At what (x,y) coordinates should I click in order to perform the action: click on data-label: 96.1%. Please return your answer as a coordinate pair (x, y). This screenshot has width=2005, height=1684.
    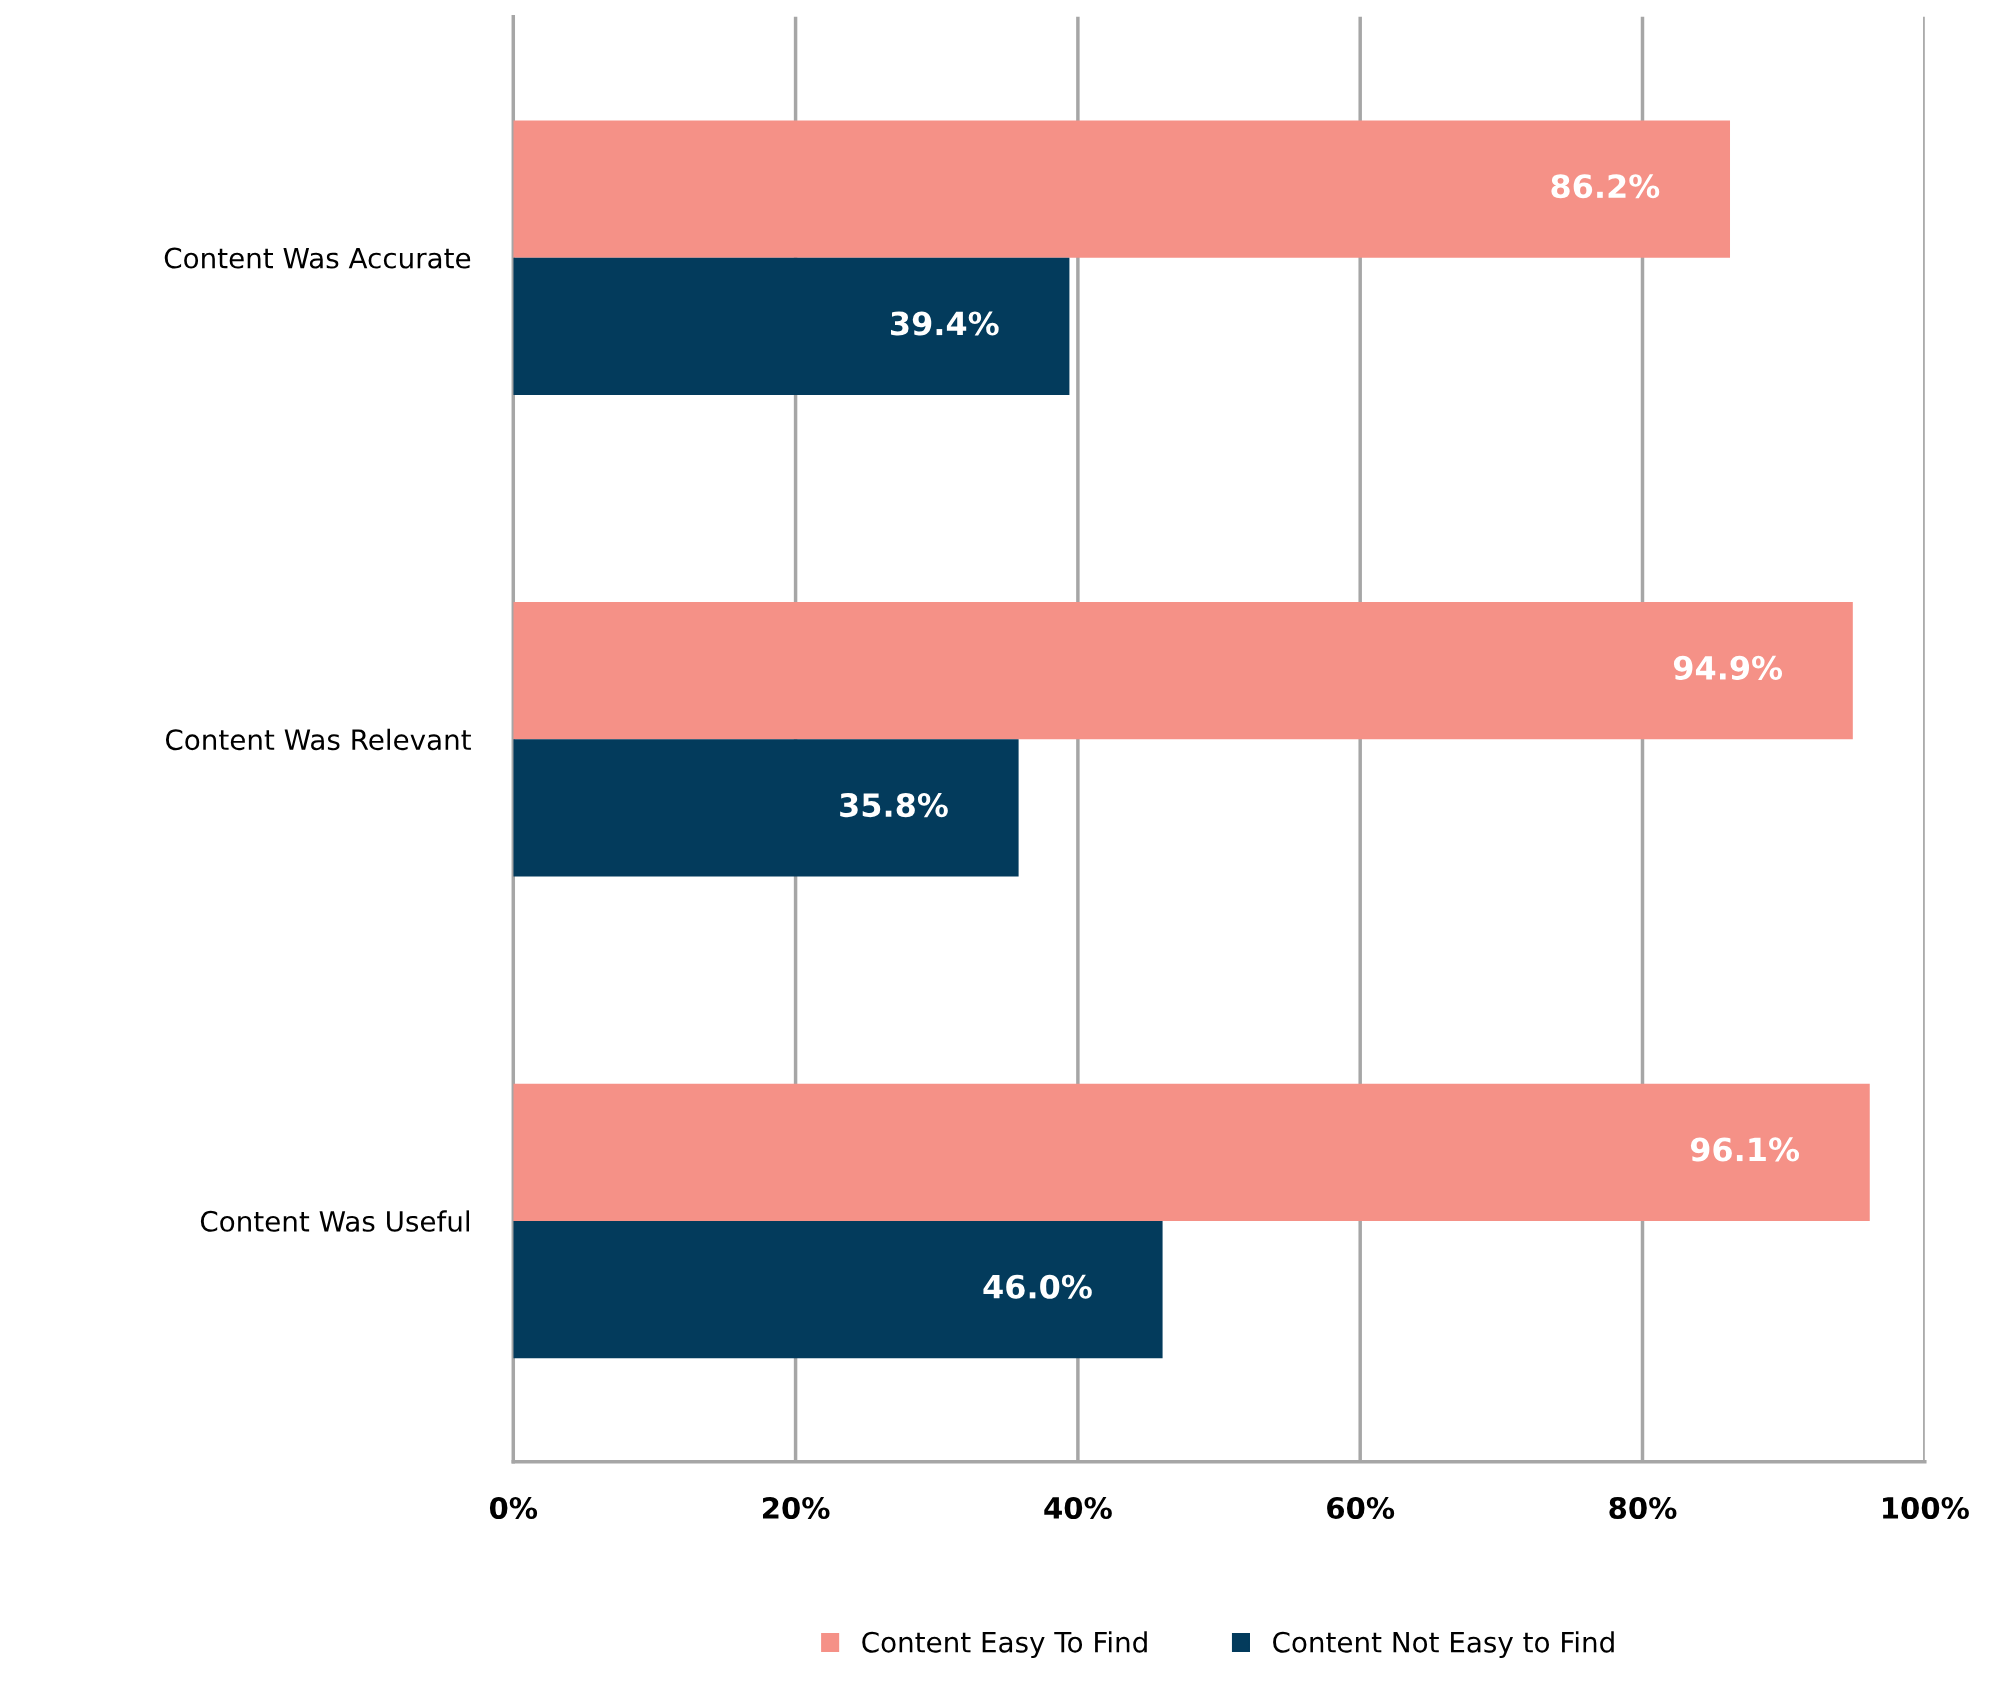
    Looking at the image, I should click on (1744, 1149).